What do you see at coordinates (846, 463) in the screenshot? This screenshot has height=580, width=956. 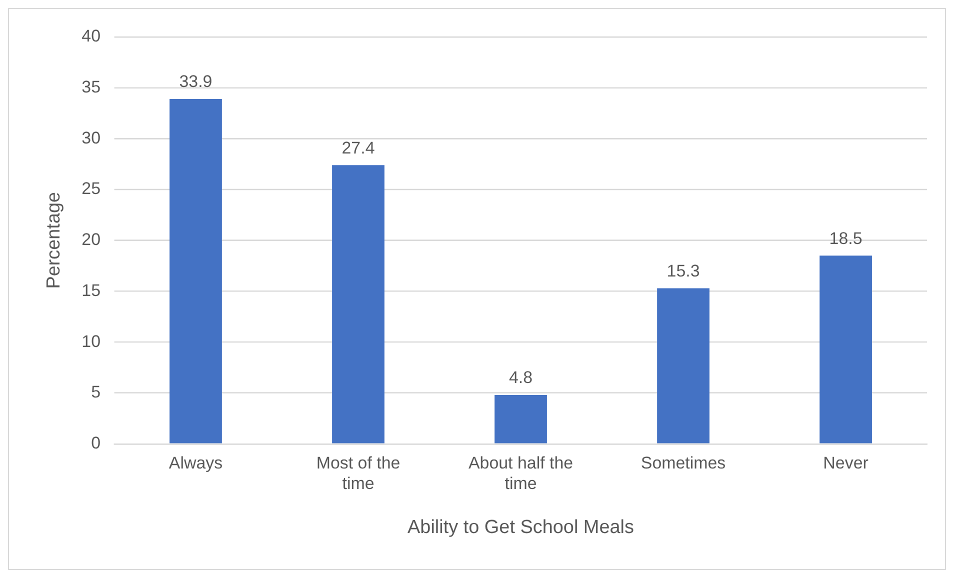 I see `x-tick-label: Never` at bounding box center [846, 463].